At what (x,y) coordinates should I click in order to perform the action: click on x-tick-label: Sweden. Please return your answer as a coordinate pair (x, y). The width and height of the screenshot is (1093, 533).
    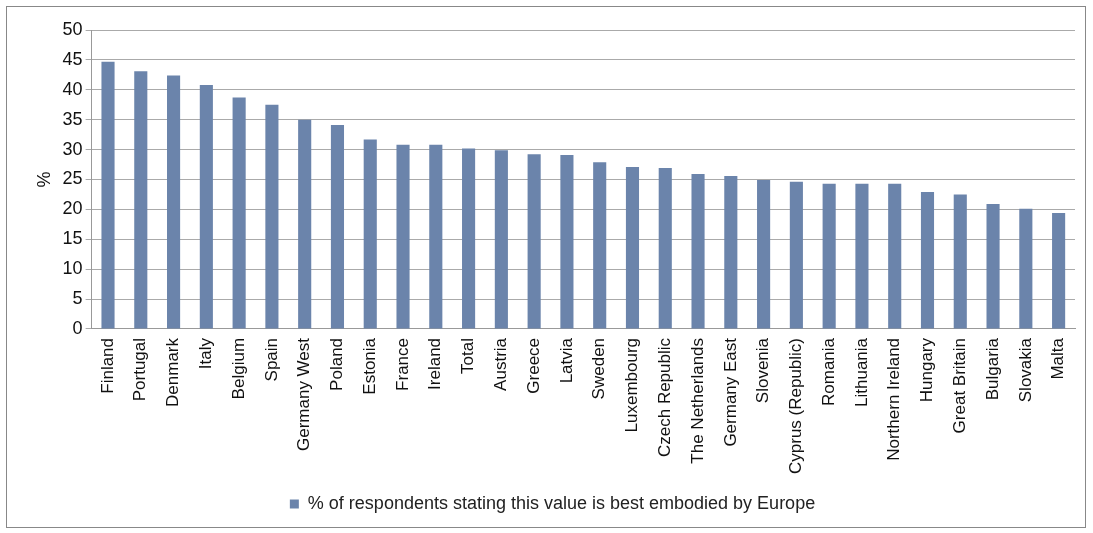
    Looking at the image, I should click on (599, 368).